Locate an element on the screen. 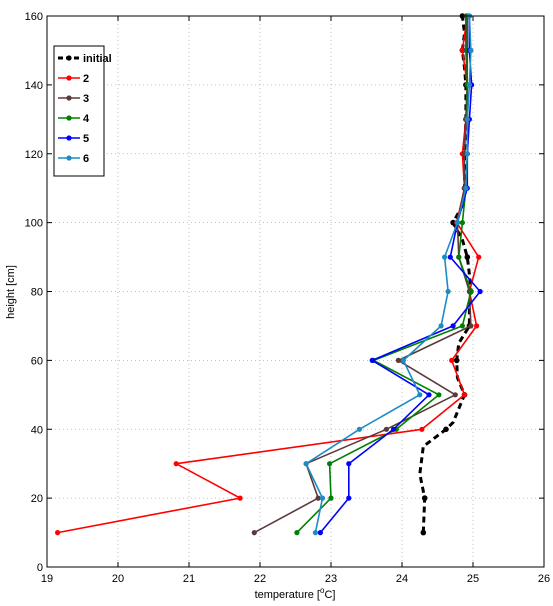  x-axis-label-tail: C] is located at coordinates (329, 595).